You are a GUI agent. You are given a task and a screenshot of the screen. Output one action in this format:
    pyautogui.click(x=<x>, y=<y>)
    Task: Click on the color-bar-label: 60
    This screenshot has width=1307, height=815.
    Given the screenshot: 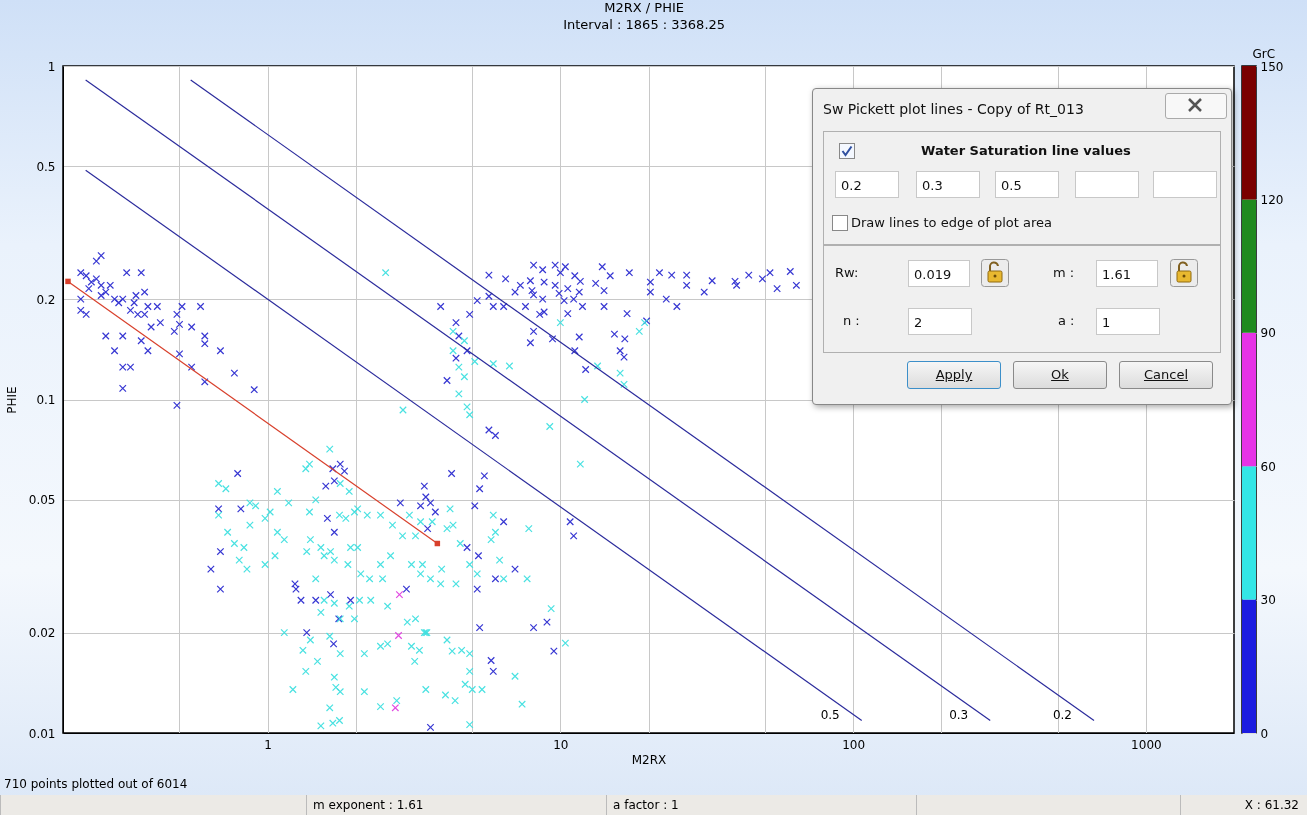 What is the action you would take?
    pyautogui.click(x=1268, y=466)
    